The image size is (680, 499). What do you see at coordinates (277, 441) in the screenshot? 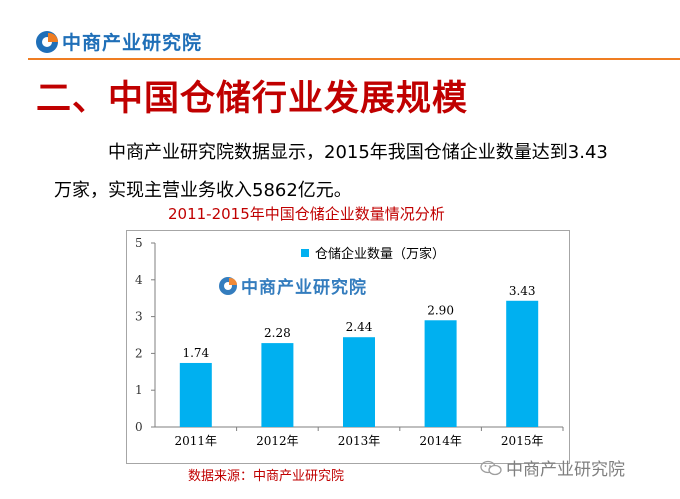
I see `x-tick-label: 2012年` at bounding box center [277, 441].